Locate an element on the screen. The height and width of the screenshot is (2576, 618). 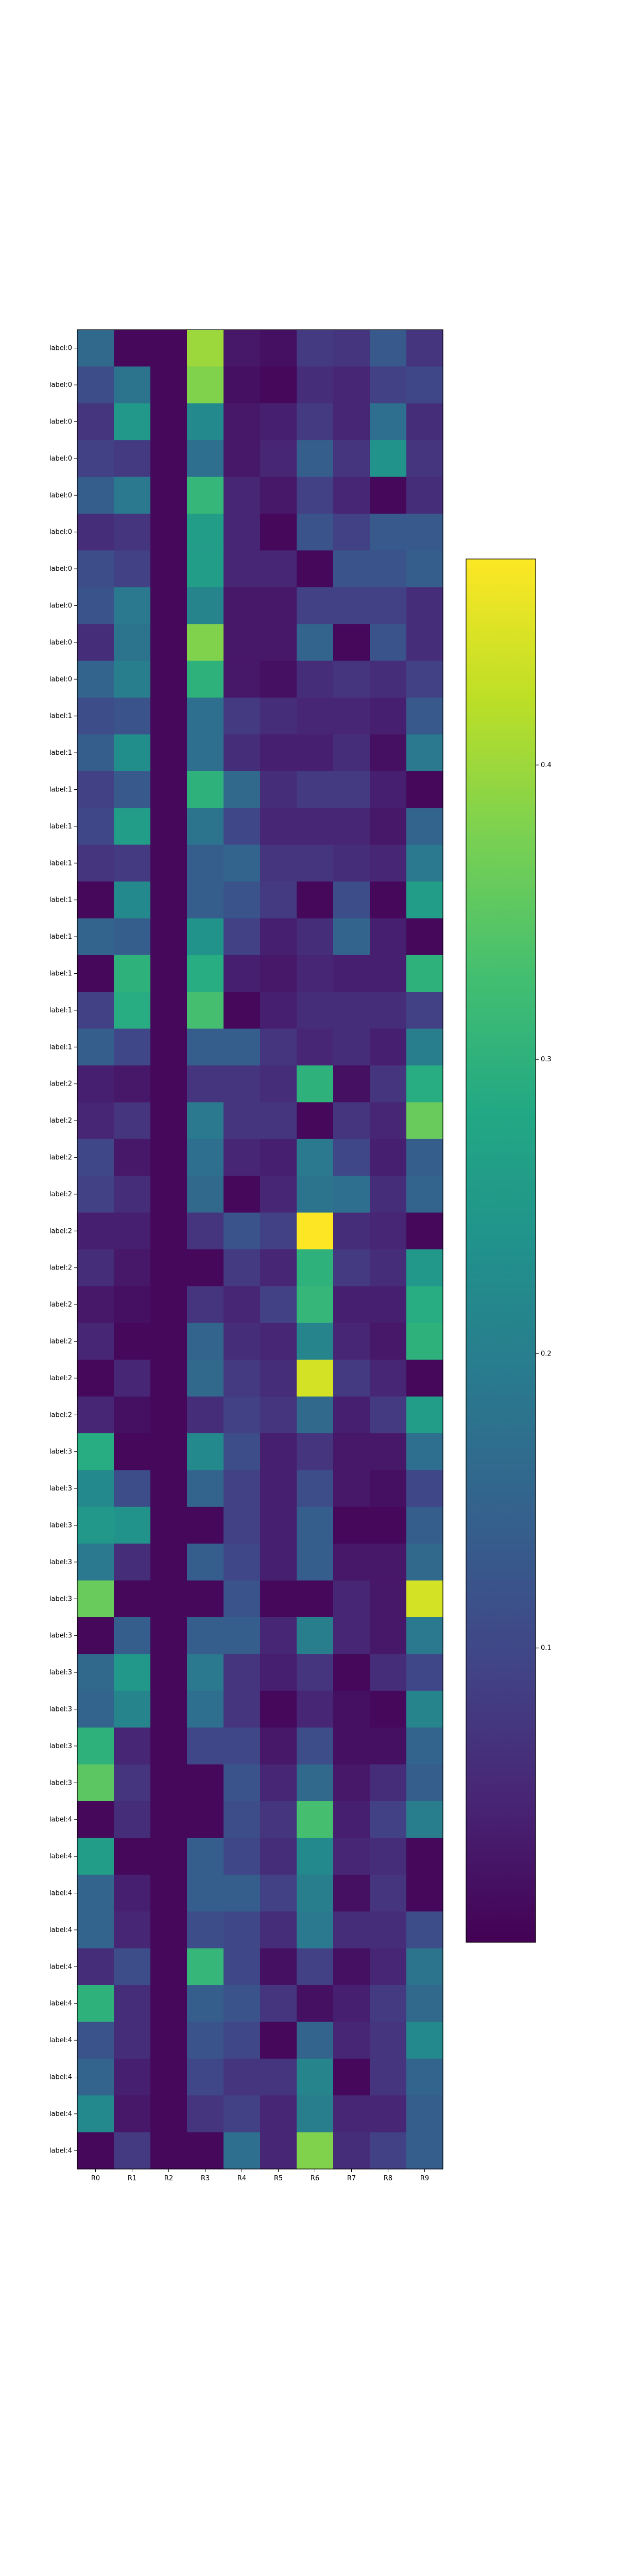
colorbar-tick-label: 0.2 is located at coordinates (547, 1354).